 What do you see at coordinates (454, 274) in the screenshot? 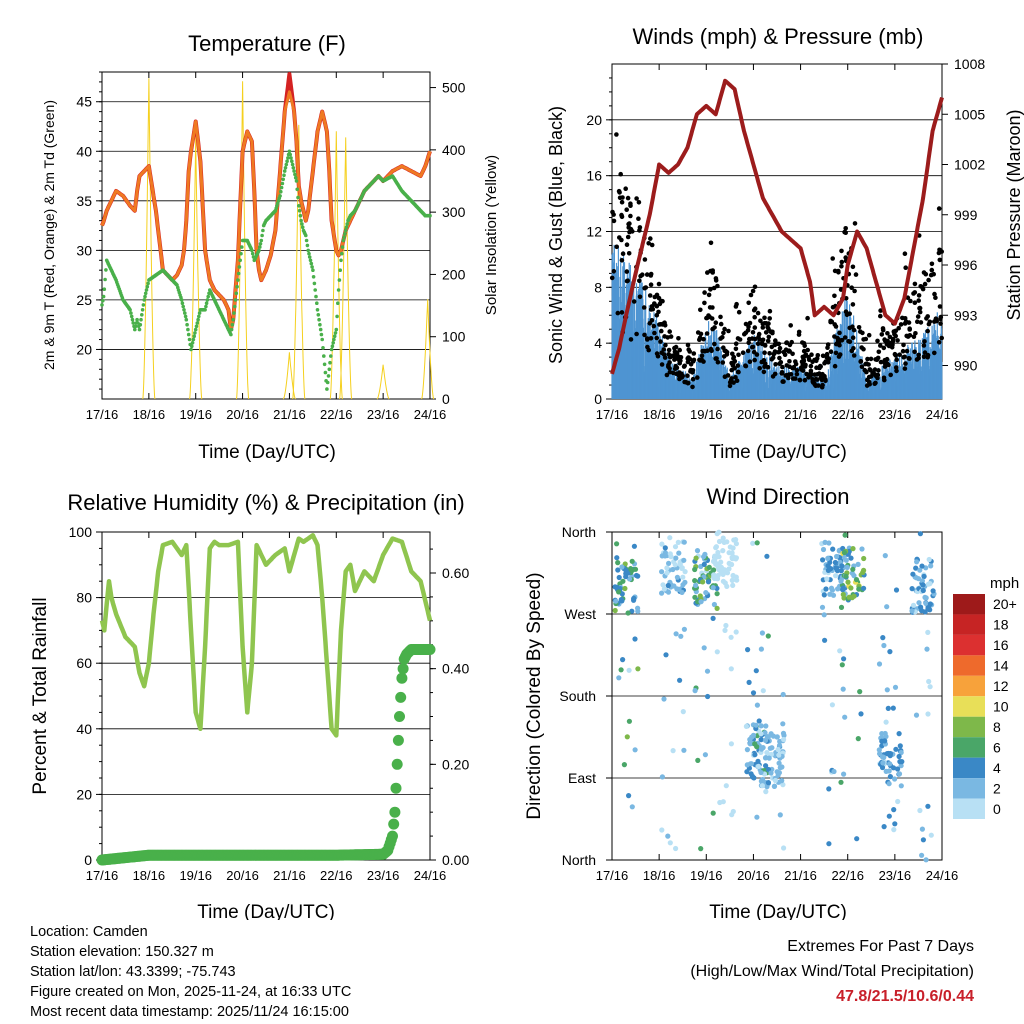
I see `temperature-y2tick-label: 200` at bounding box center [454, 274].